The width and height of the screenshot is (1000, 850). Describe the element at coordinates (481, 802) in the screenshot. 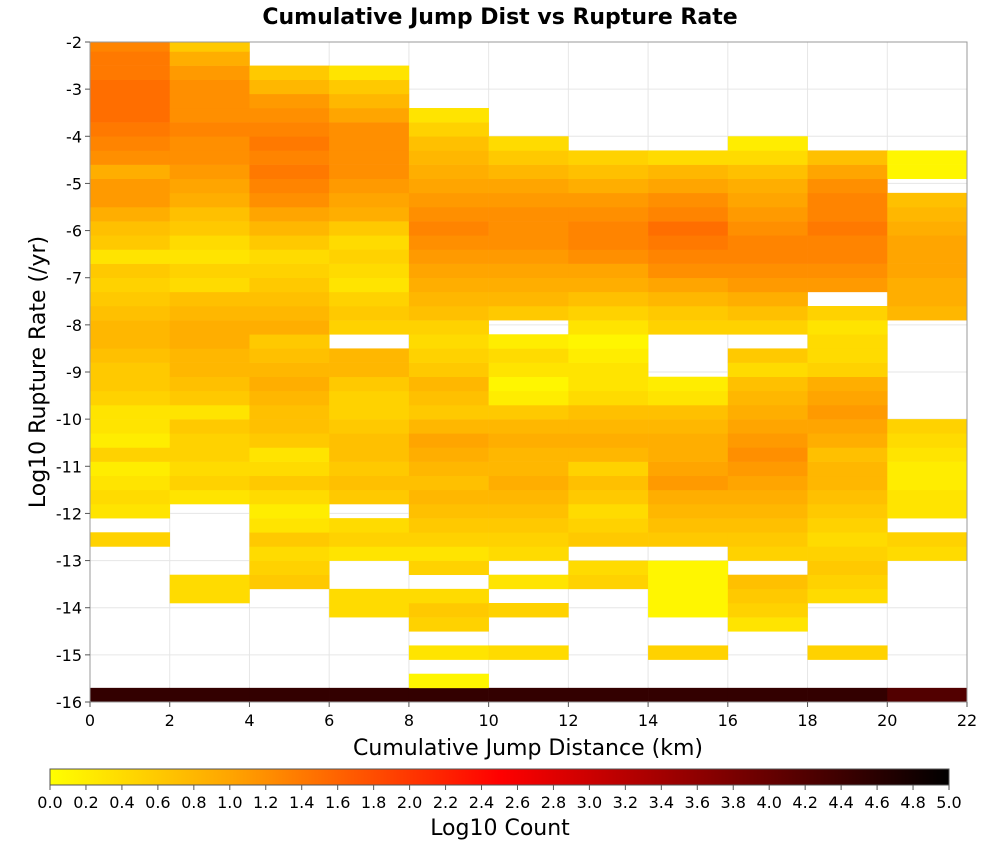

I see `colorbar-tick-label: 2.4` at that location.